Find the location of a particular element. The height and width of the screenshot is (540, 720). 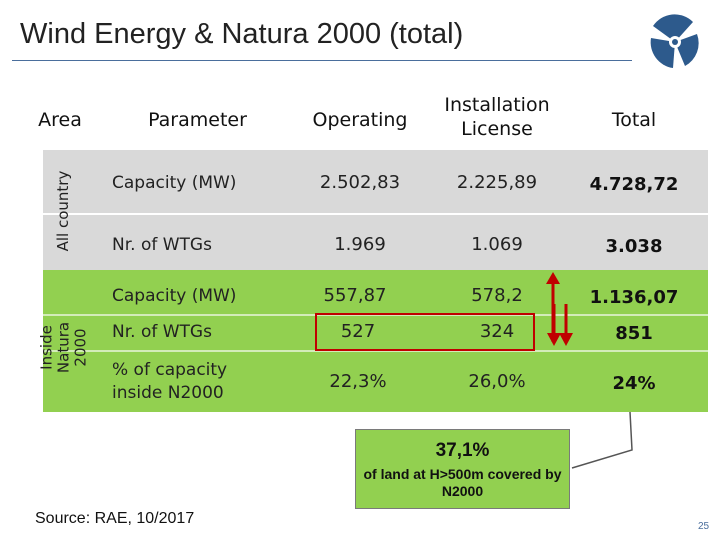

land-coverage-callout: 37,1% of land at H>500m covered by N2000 is located at coordinates (462, 469).